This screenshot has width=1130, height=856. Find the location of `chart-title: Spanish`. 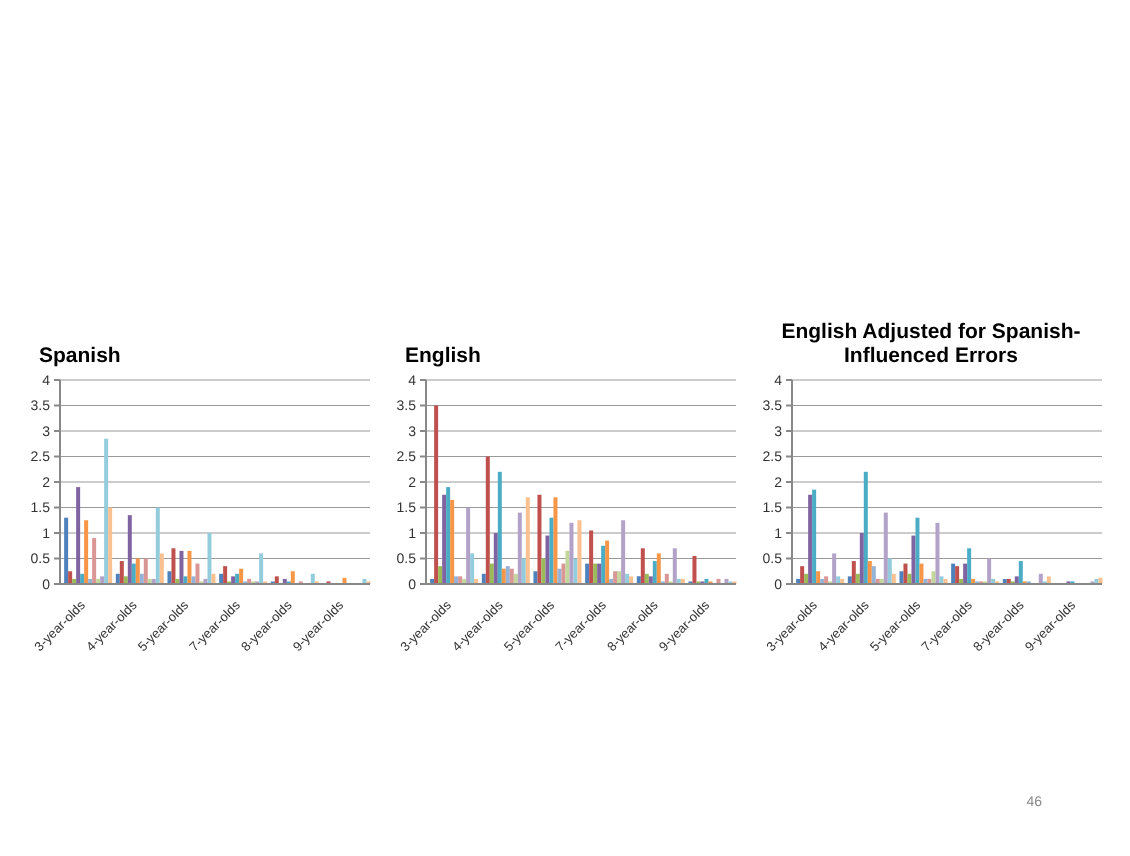

chart-title: Spanish is located at coordinates (81, 355).